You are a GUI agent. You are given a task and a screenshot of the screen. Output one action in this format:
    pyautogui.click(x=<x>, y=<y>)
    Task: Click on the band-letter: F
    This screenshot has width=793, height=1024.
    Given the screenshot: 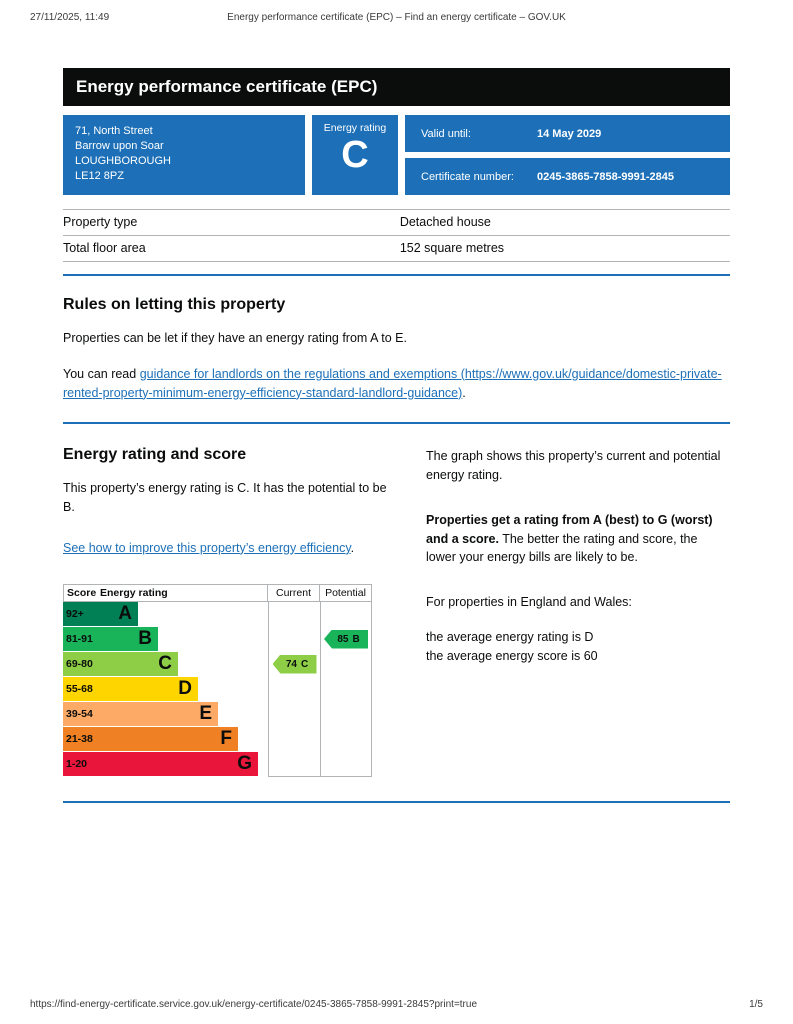 What is the action you would take?
    pyautogui.click(x=226, y=738)
    